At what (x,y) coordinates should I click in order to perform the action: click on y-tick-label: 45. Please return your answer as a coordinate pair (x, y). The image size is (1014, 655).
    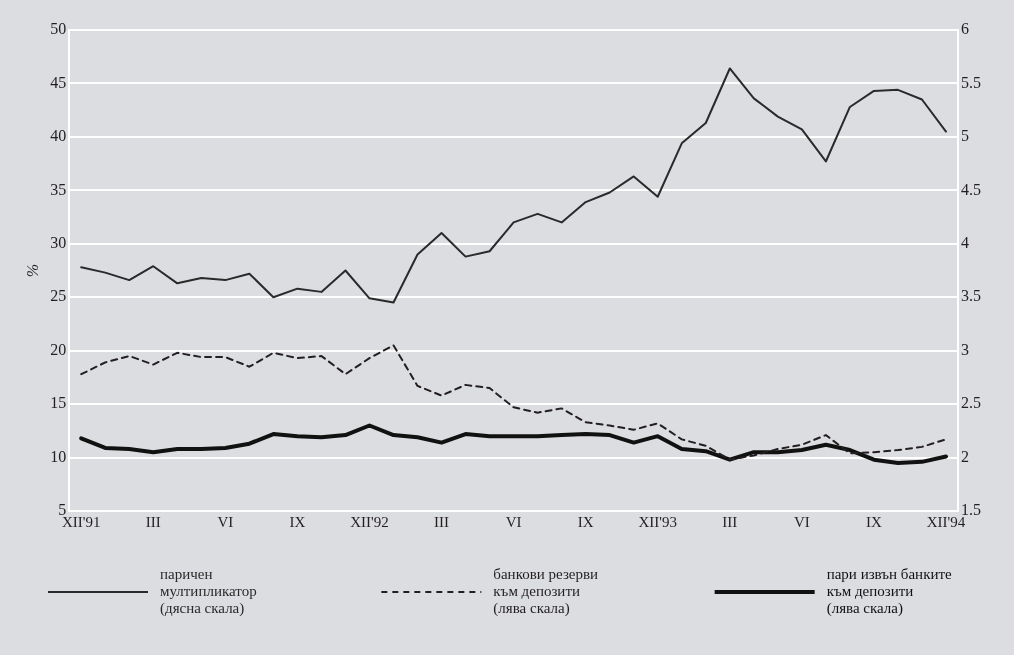
    Looking at the image, I should click on (58, 82).